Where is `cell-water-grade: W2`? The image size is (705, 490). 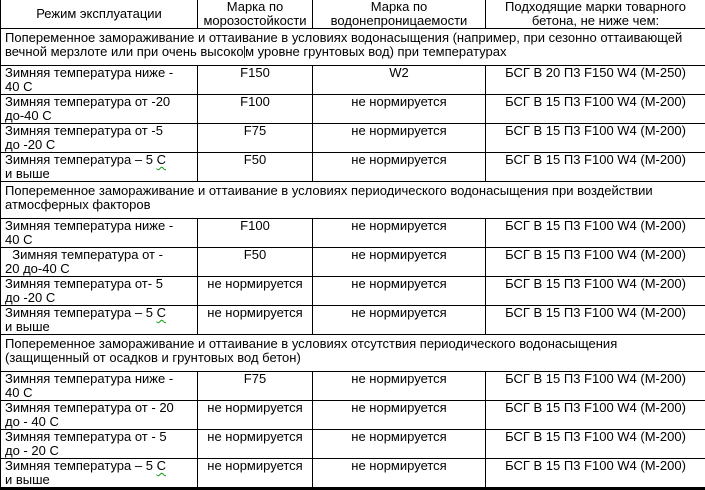 cell-water-grade: W2 is located at coordinates (399, 80).